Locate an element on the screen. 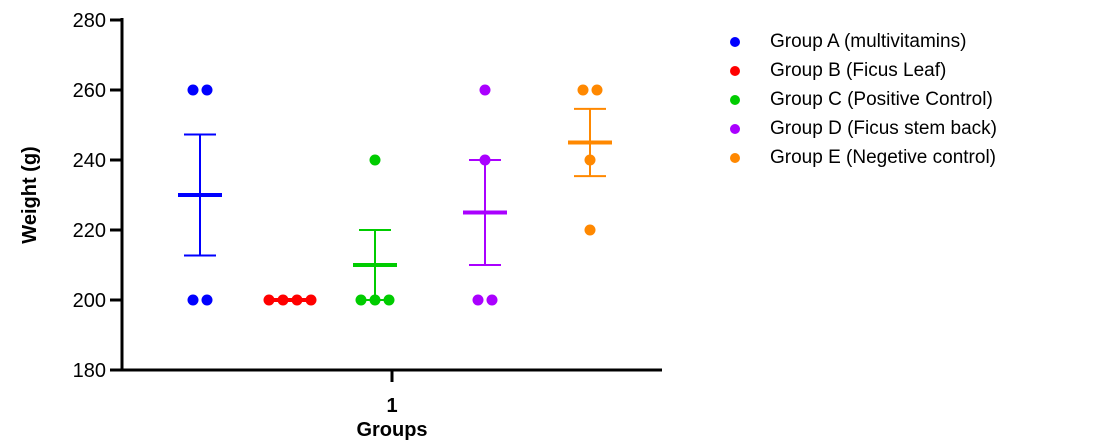 This screenshot has width=1102, height=448. y-tick-label: 220 is located at coordinates (89, 231).